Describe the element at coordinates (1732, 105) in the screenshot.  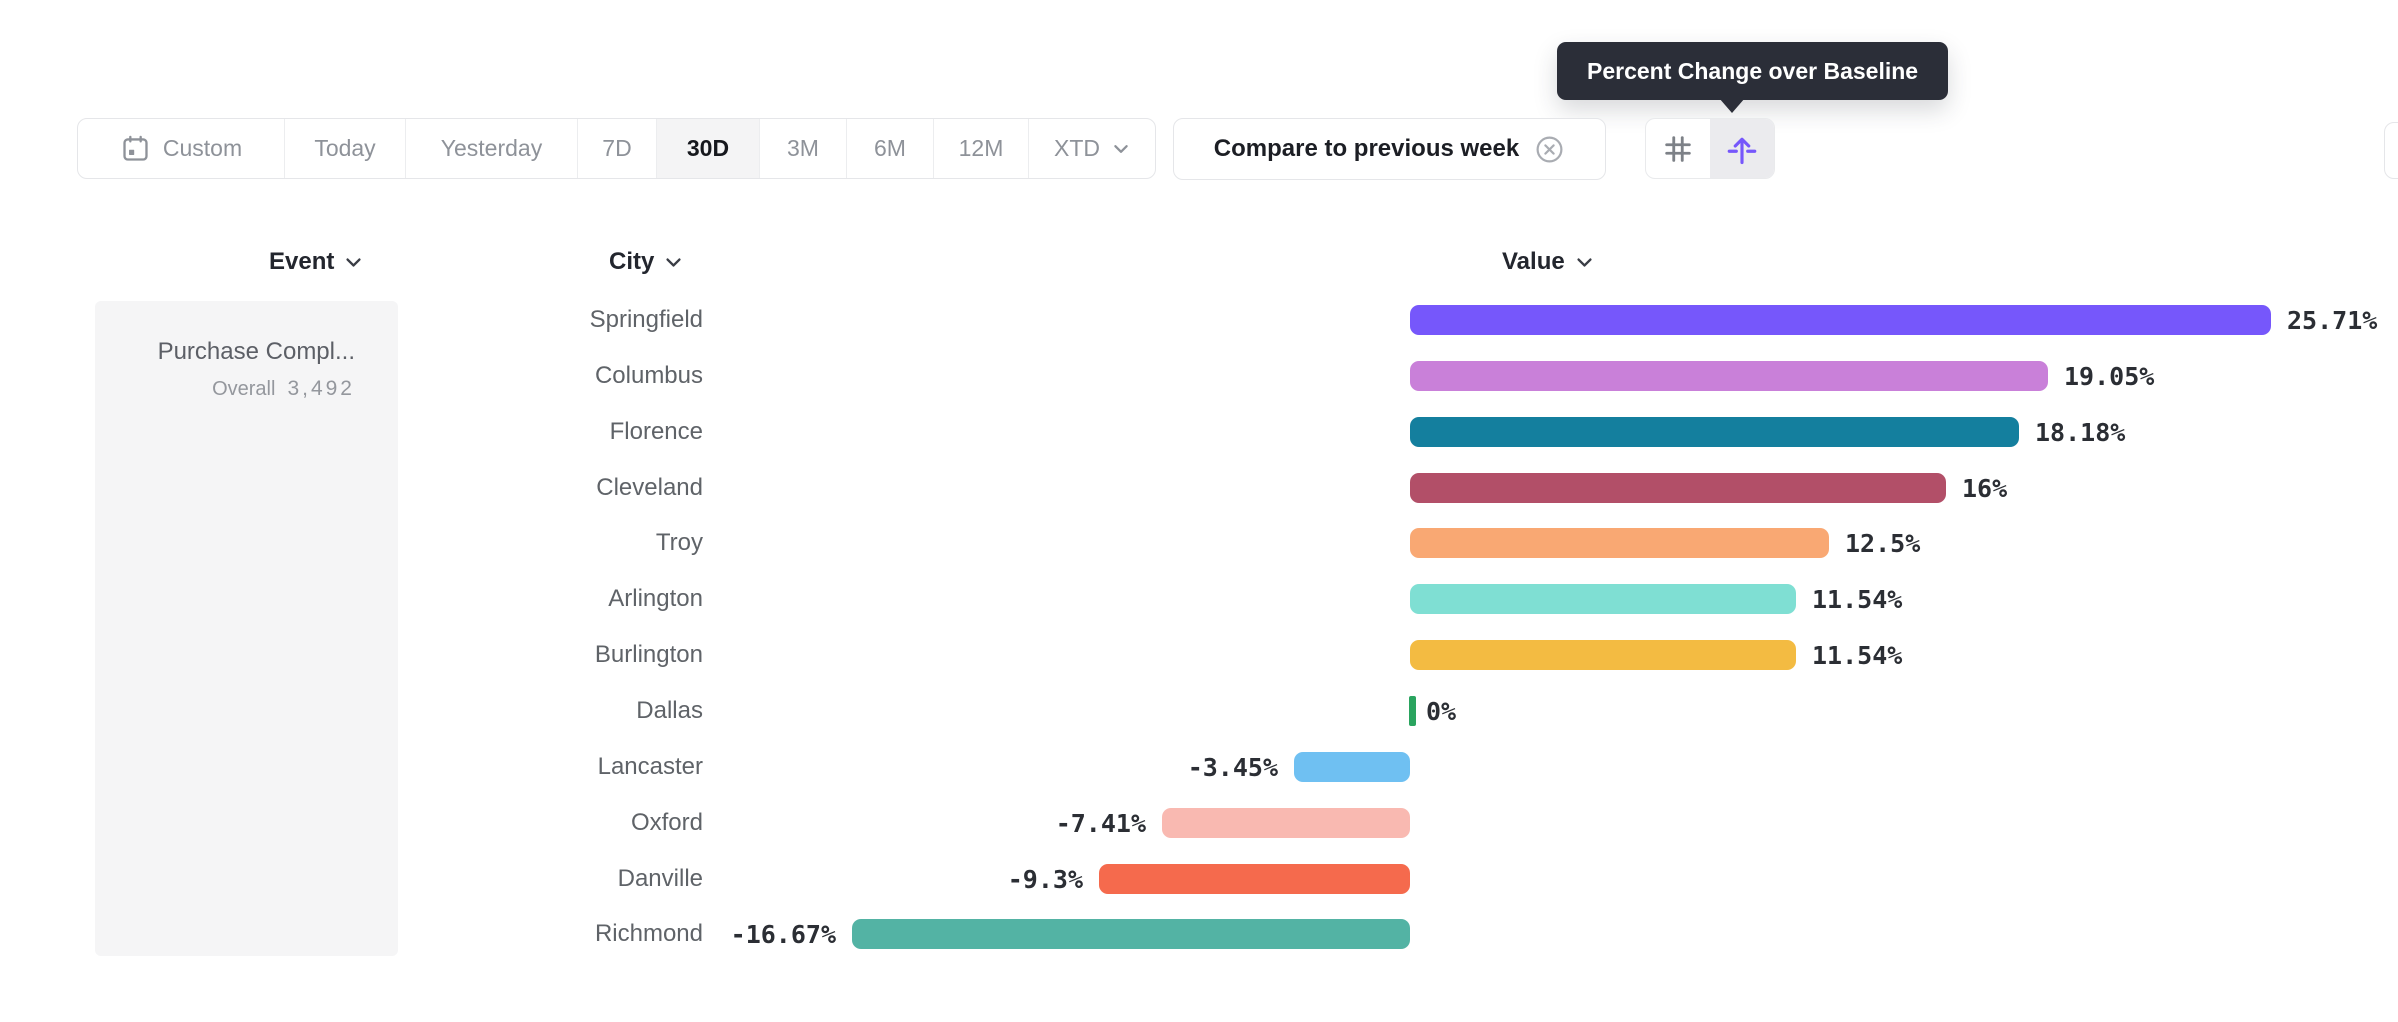
I see `tooltip-caret` at that location.